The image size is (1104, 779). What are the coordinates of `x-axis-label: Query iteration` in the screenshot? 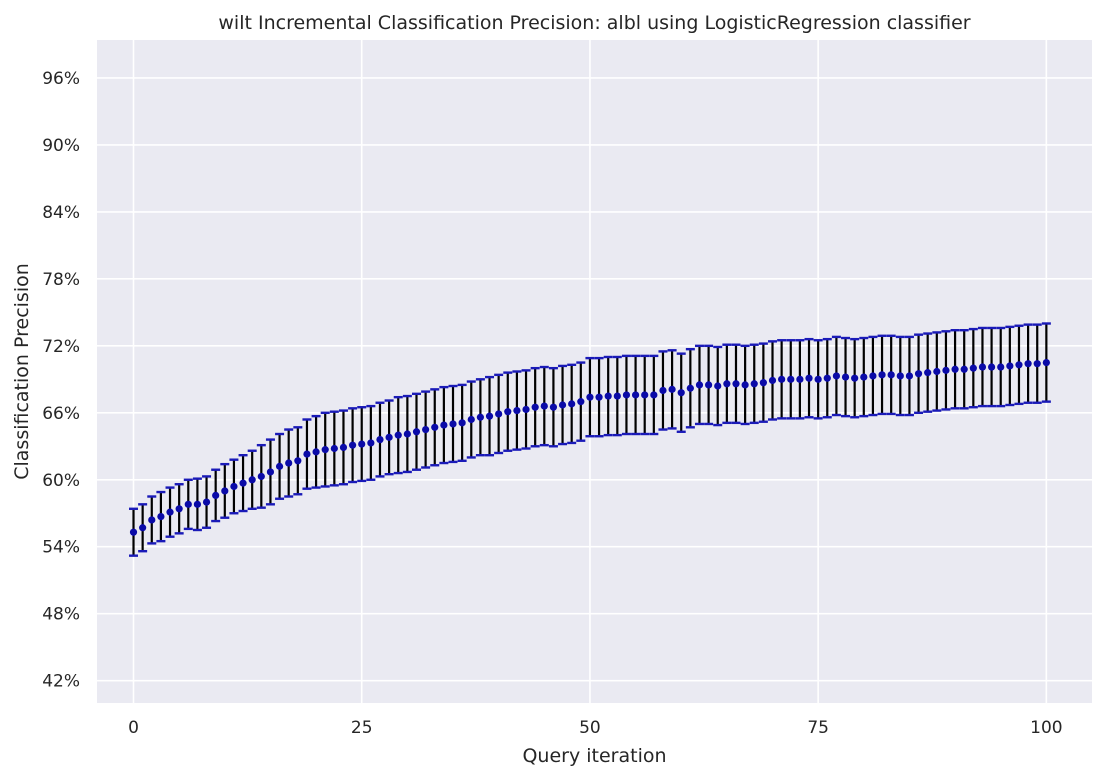 It's located at (594, 756).